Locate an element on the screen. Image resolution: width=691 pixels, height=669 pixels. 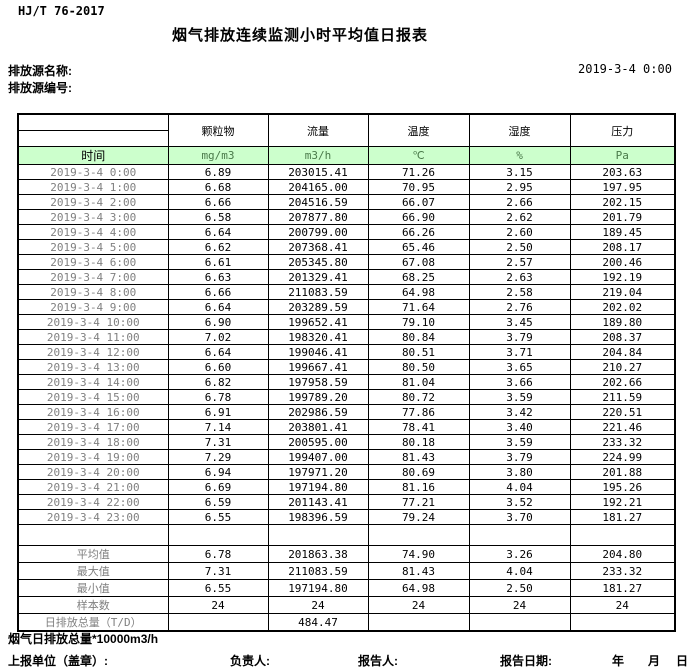
corner-cell-bottom is located at coordinates (93, 138).